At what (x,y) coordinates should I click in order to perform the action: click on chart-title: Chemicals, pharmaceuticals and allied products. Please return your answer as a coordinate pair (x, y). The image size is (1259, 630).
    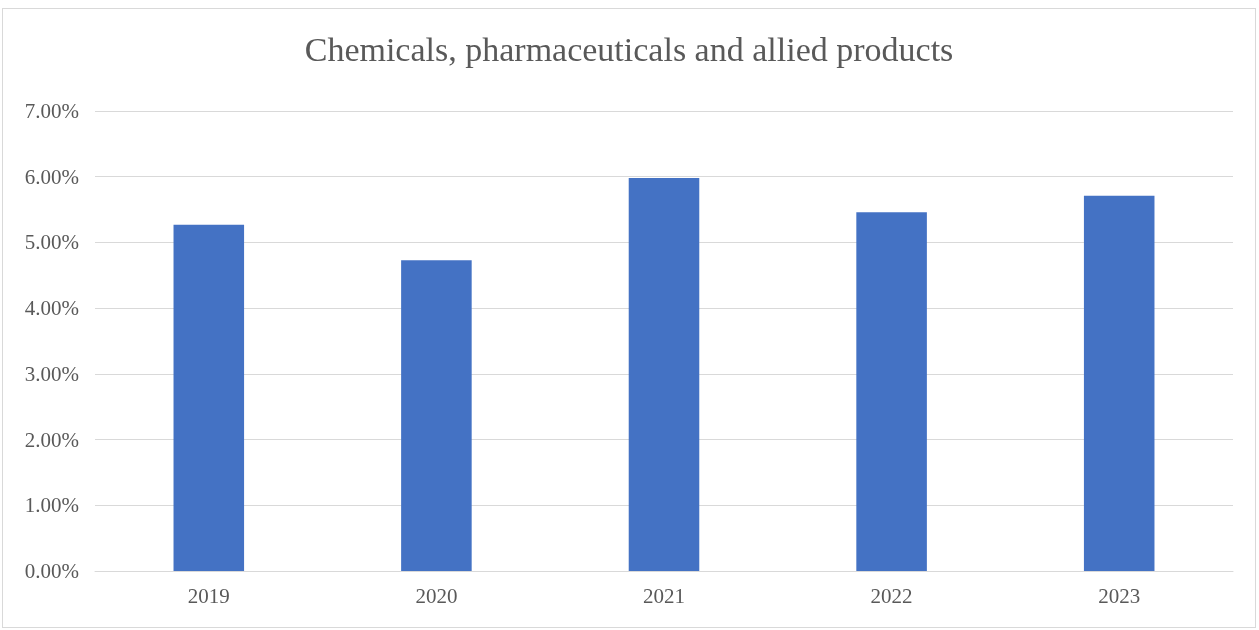
    Looking at the image, I should click on (629, 49).